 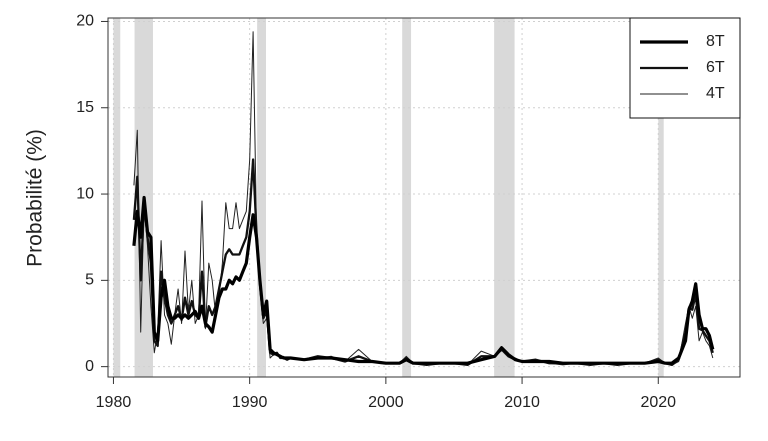 What do you see at coordinates (386, 402) in the screenshot?
I see `x-tick-label: 2000` at bounding box center [386, 402].